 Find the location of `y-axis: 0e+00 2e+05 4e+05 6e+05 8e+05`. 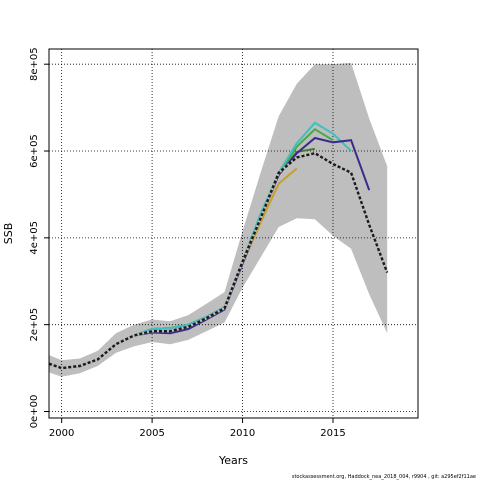

y-axis: 0e+00 2e+05 4e+05 6e+05 8e+05 is located at coordinates (39, 237).